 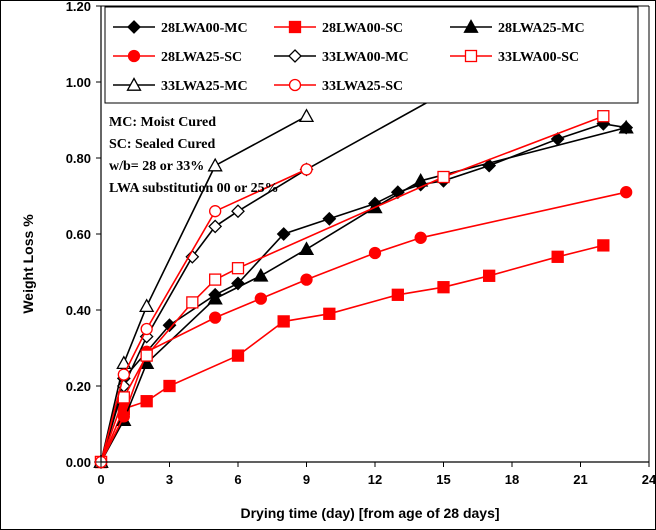 I want to click on legend-label: 28LWA25-SC, so click(x=201, y=57).